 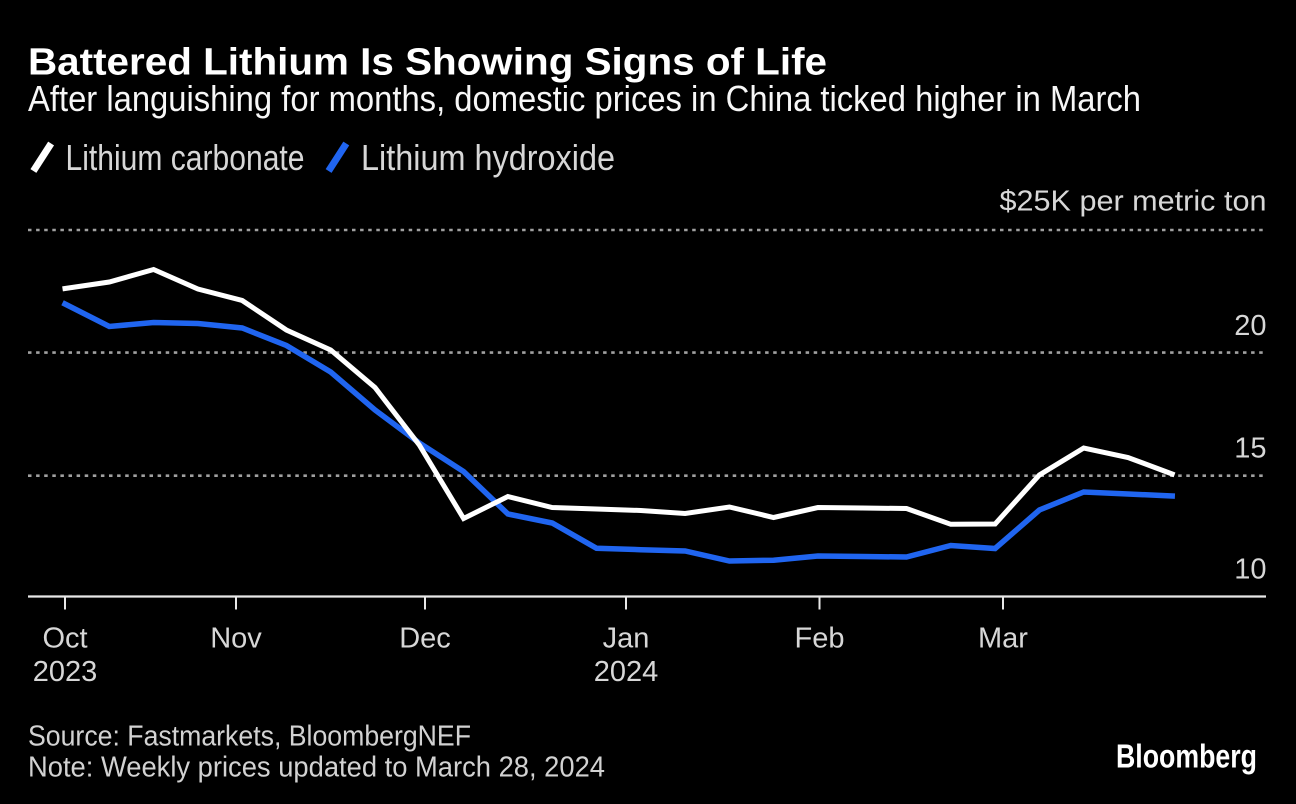 I want to click on svg-text: Mar, so click(x=1003, y=639).